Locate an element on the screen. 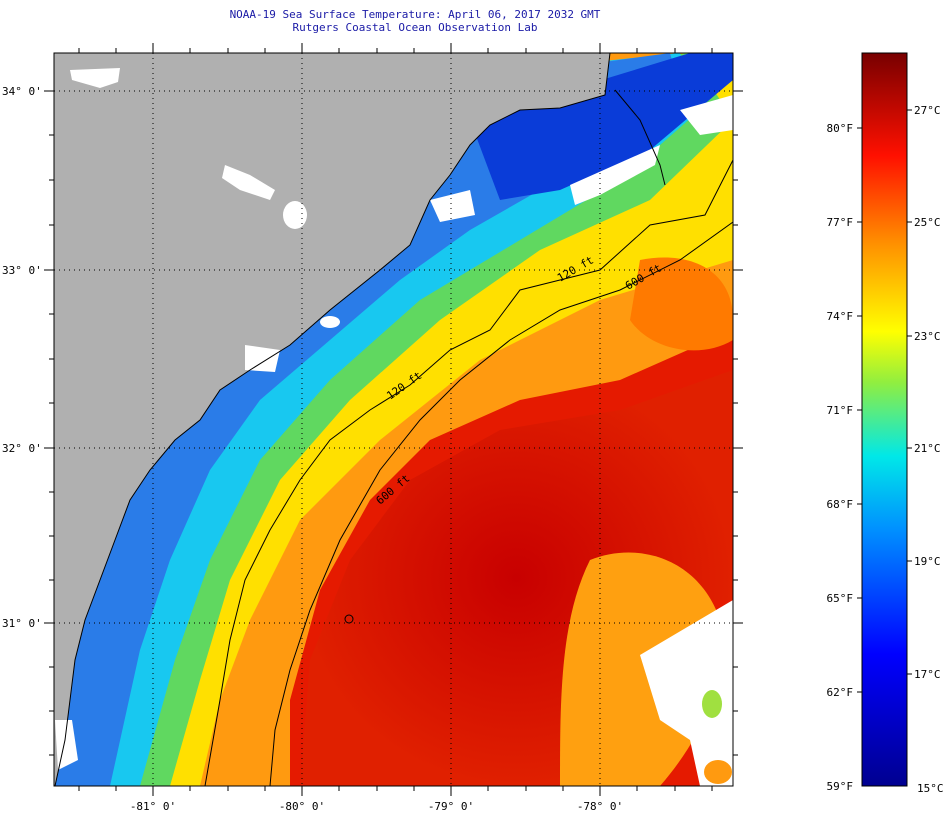 The height and width of the screenshot is (817, 944). lon-label-81: -81° 0' is located at coordinates (153, 806).